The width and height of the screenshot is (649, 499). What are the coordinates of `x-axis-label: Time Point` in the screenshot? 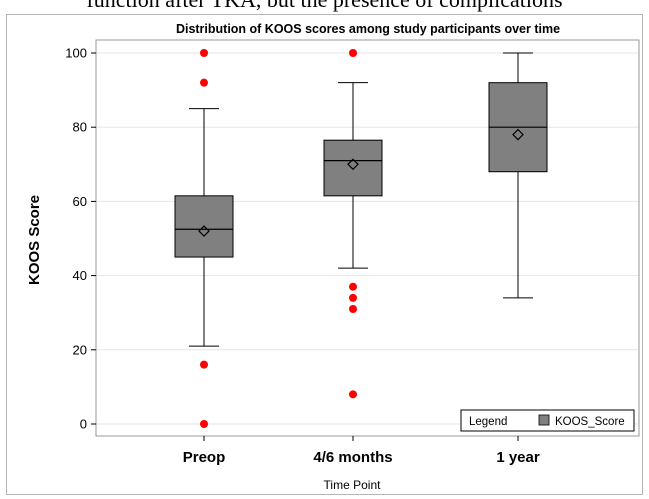 It's located at (353, 485).